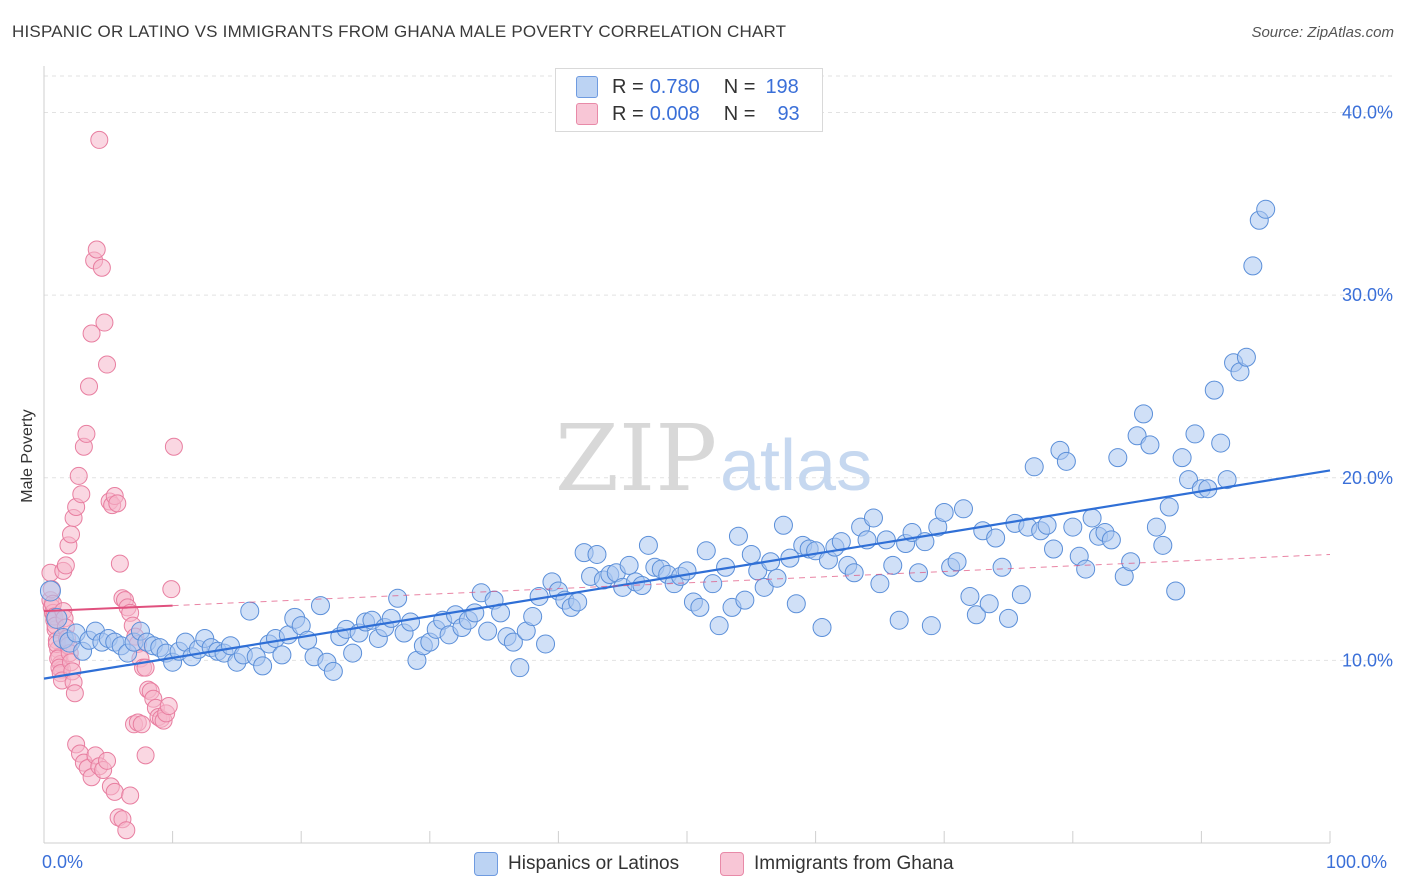 The height and width of the screenshot is (892, 1406). Describe the element at coordinates (63, 862) in the screenshot. I see `x-tick-label-min: 0.0%` at that location.